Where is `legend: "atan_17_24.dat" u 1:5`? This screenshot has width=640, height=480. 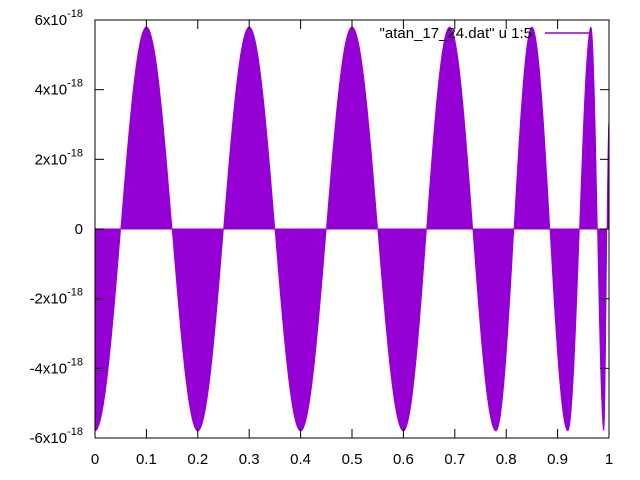 legend: "atan_17_24.dat" u 1:5 is located at coordinates (485, 33).